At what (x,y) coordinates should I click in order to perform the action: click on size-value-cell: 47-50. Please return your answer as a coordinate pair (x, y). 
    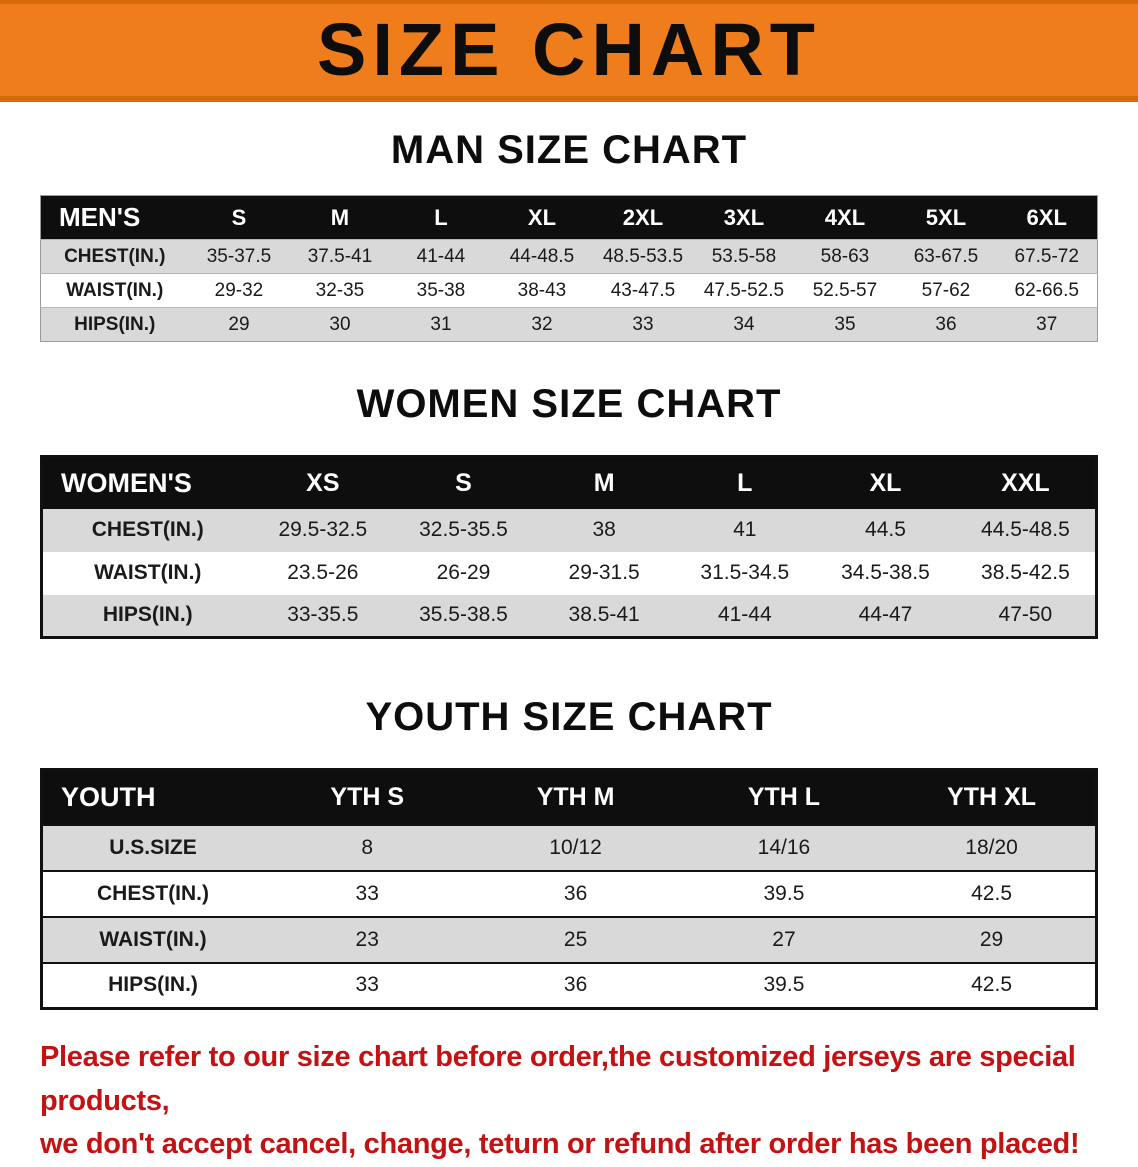
    Looking at the image, I should click on (1025, 615).